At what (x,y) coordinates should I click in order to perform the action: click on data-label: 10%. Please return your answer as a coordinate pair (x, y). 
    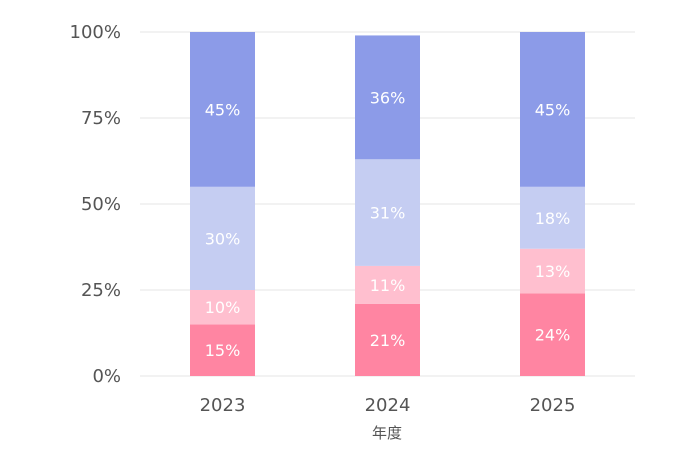
    Looking at the image, I should click on (223, 307).